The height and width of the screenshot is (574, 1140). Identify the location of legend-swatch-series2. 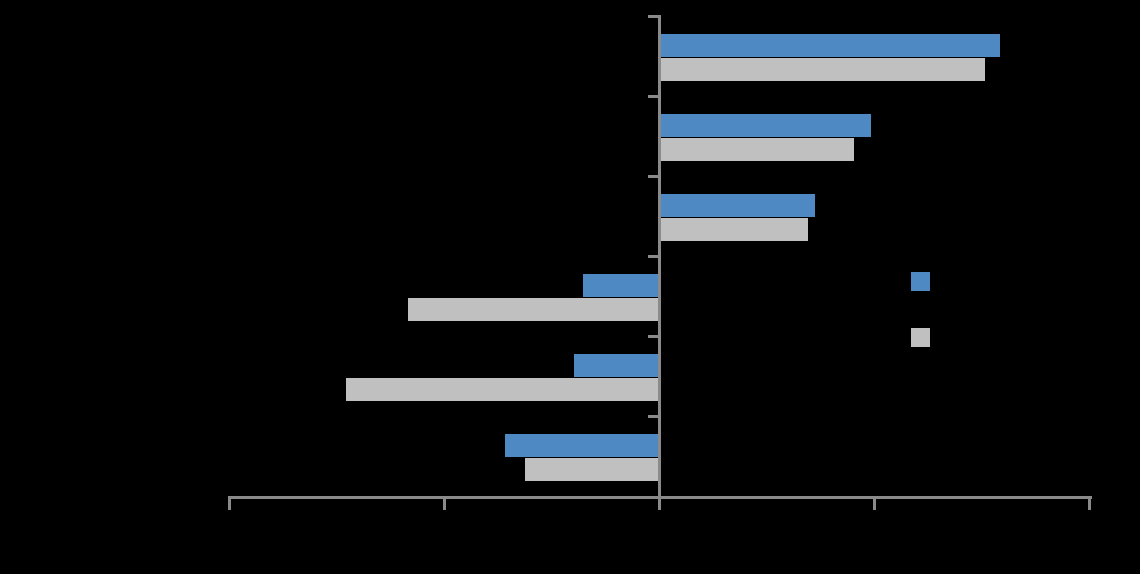
(920, 337).